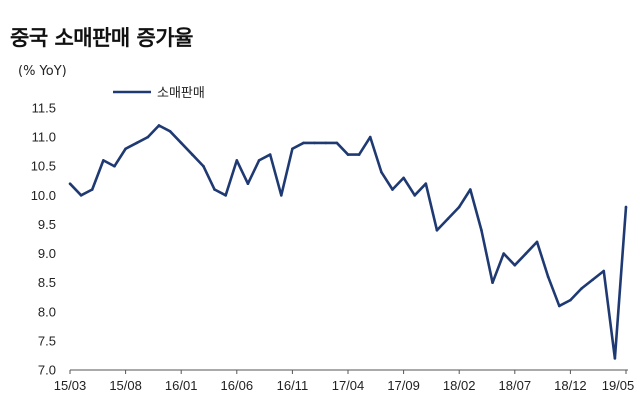 The width and height of the screenshot is (639, 411). Describe the element at coordinates (181, 93) in the screenshot. I see `legend-label: 소매판매` at that location.